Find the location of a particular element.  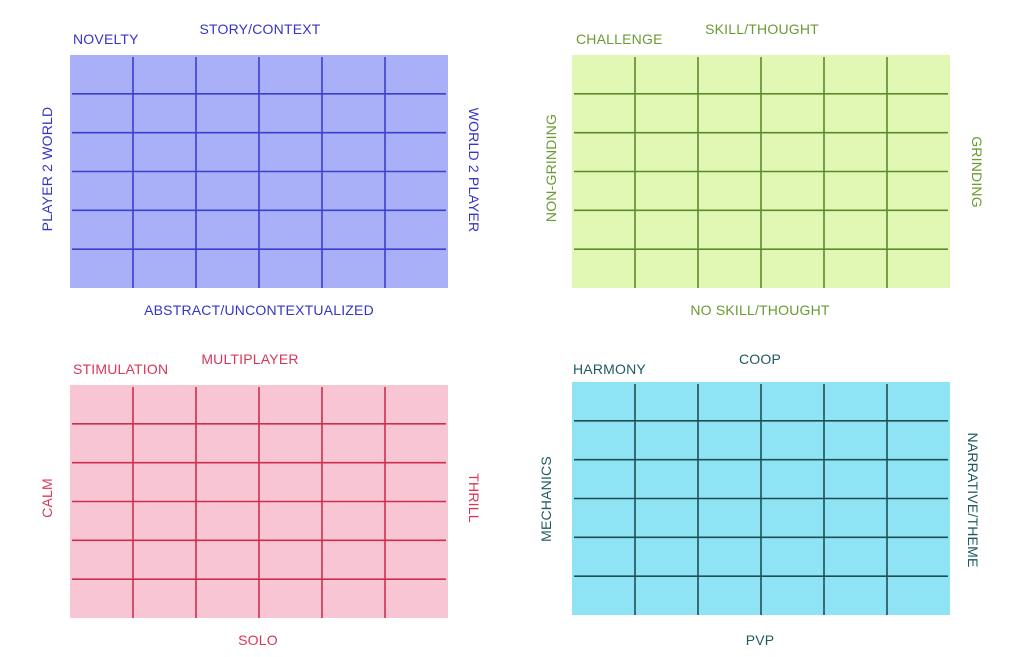

corner-label: CHALLENGE is located at coordinates (619, 39).